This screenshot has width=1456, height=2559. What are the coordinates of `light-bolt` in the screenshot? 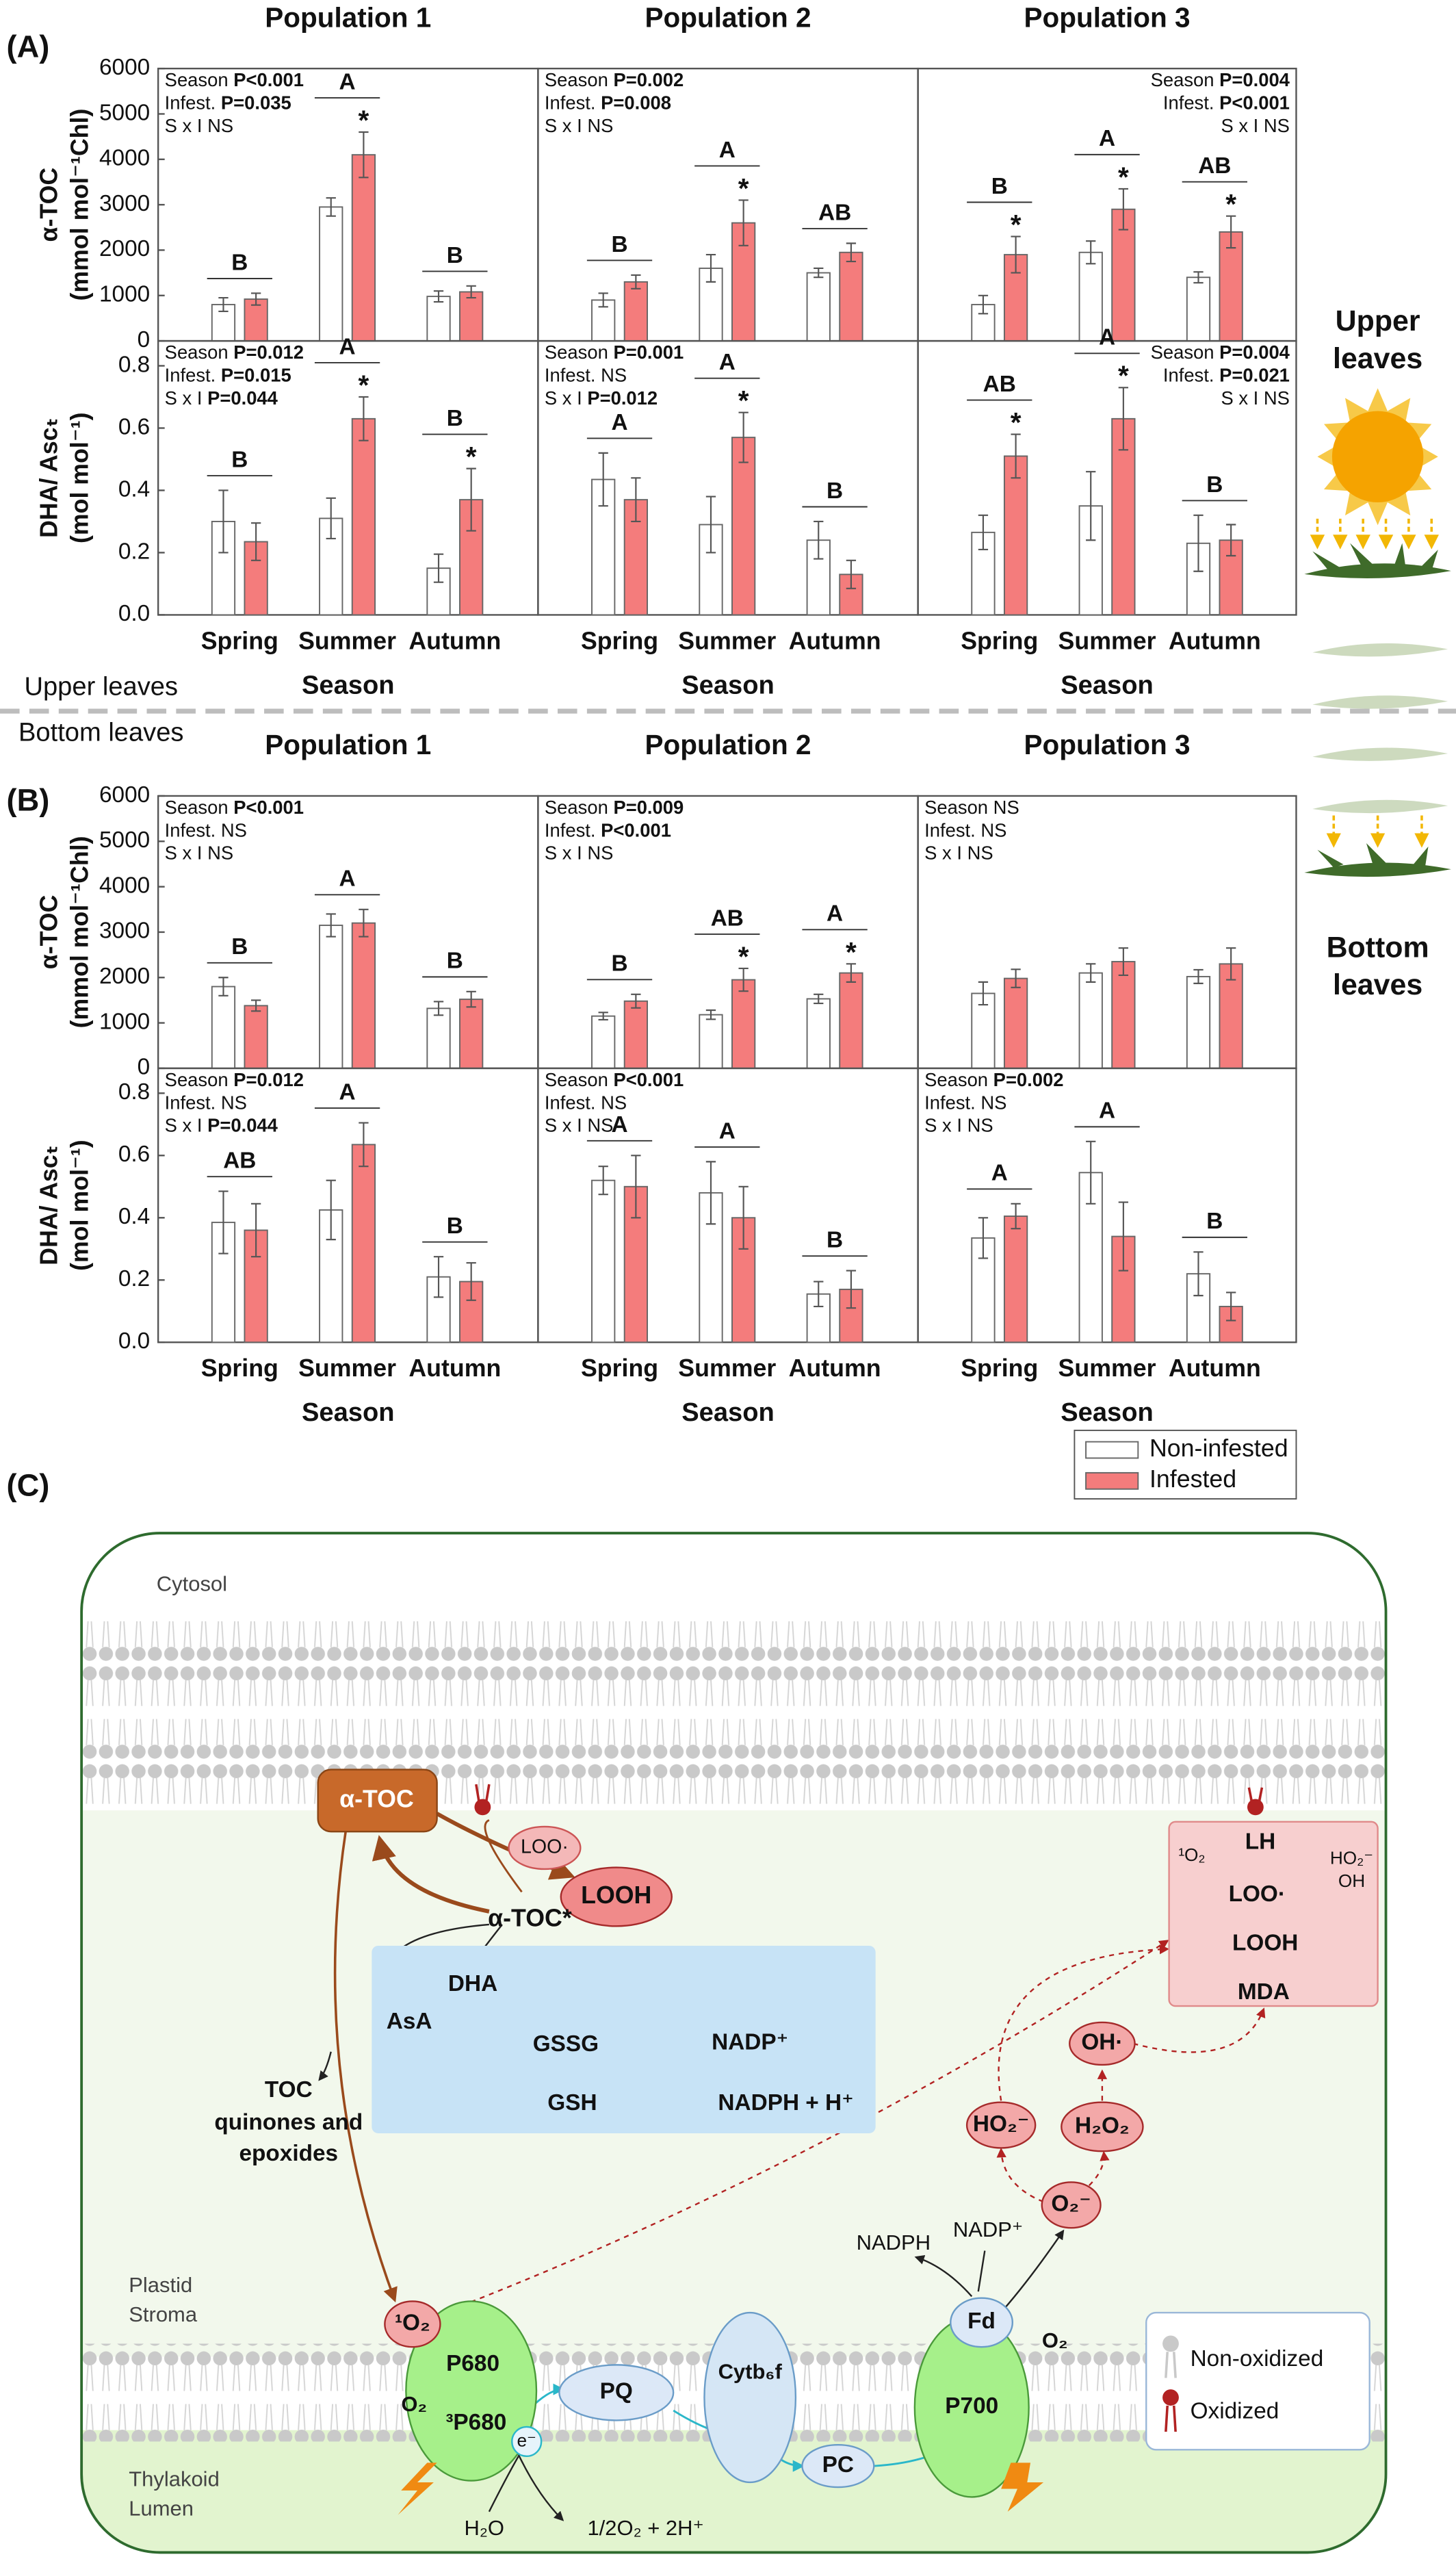 It's located at (1022, 2487).